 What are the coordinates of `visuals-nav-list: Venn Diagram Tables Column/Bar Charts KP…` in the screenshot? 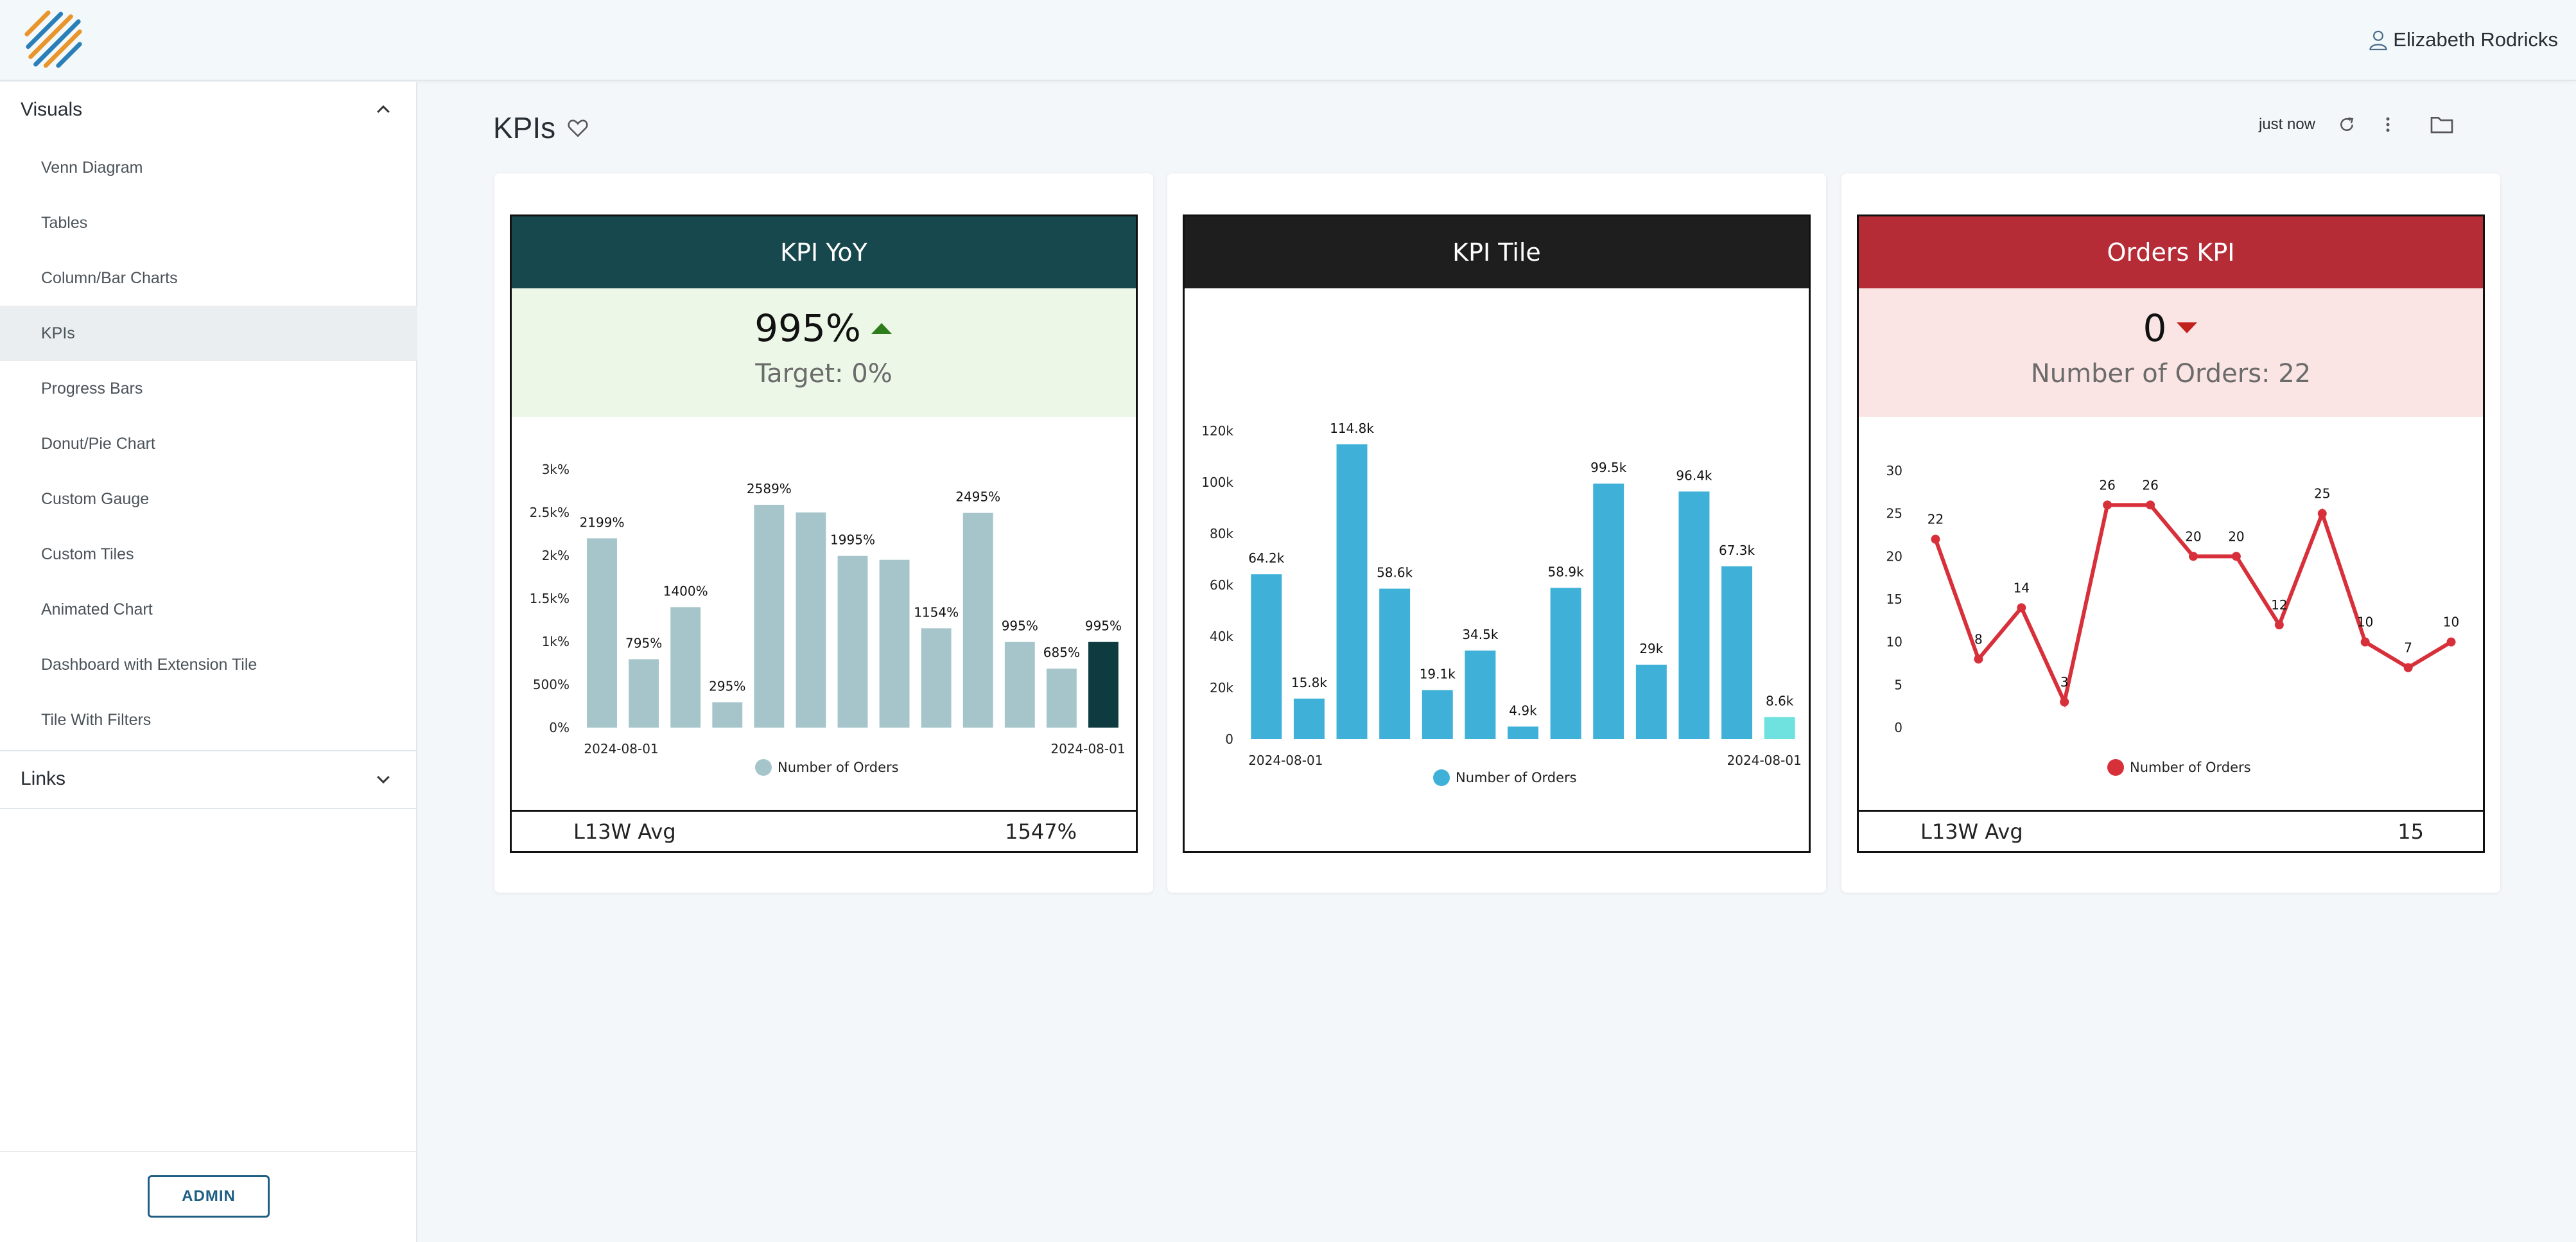 It's located at (208, 444).